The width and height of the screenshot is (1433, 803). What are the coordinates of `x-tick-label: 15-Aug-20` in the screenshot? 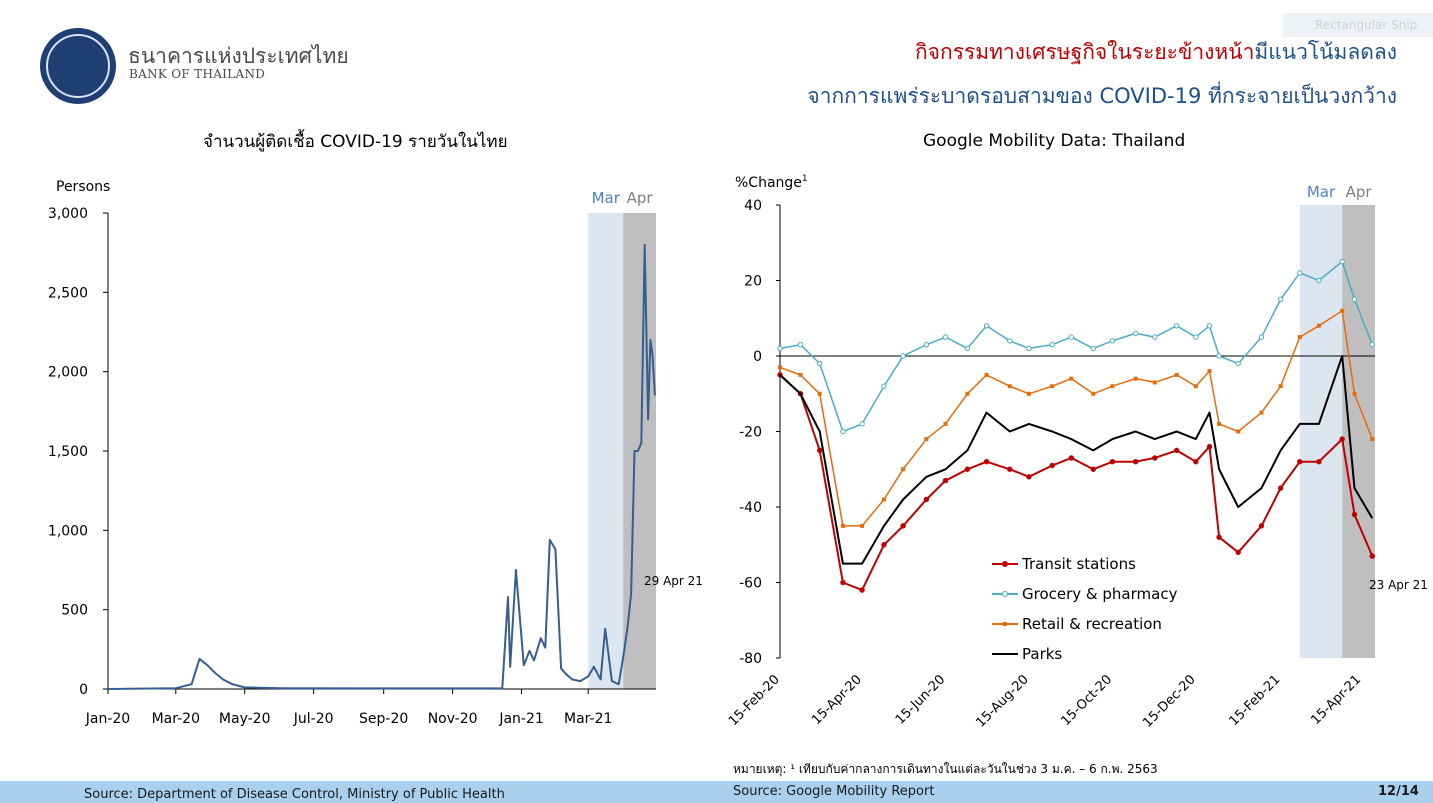 It's located at (1002, 701).